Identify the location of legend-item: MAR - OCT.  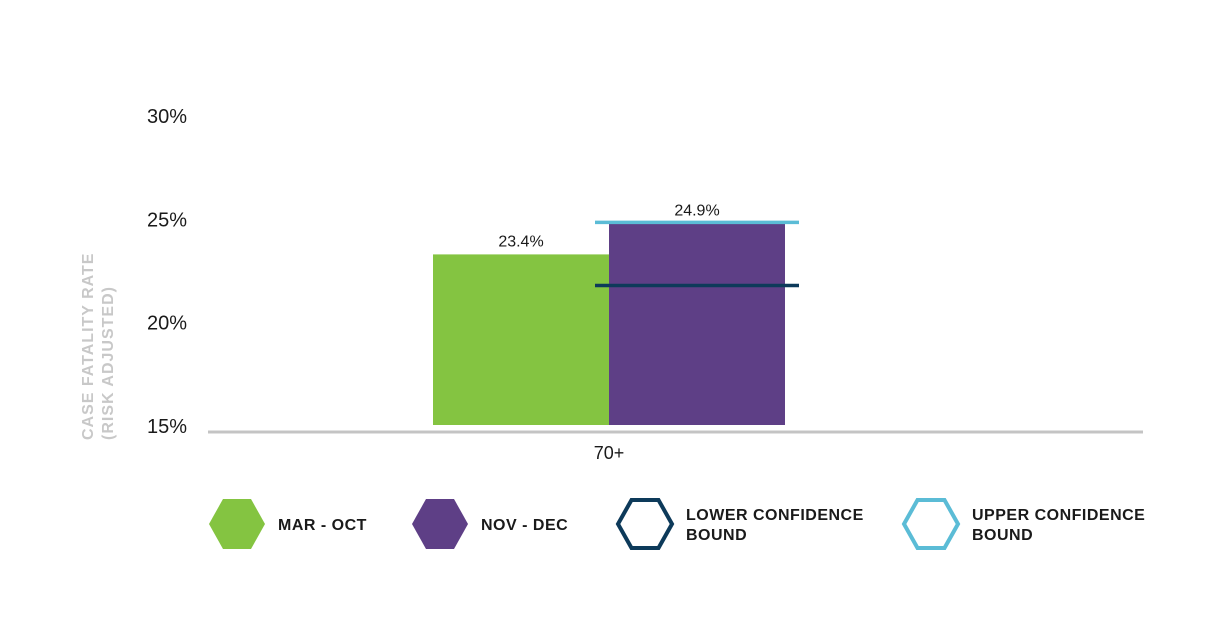
(288, 524).